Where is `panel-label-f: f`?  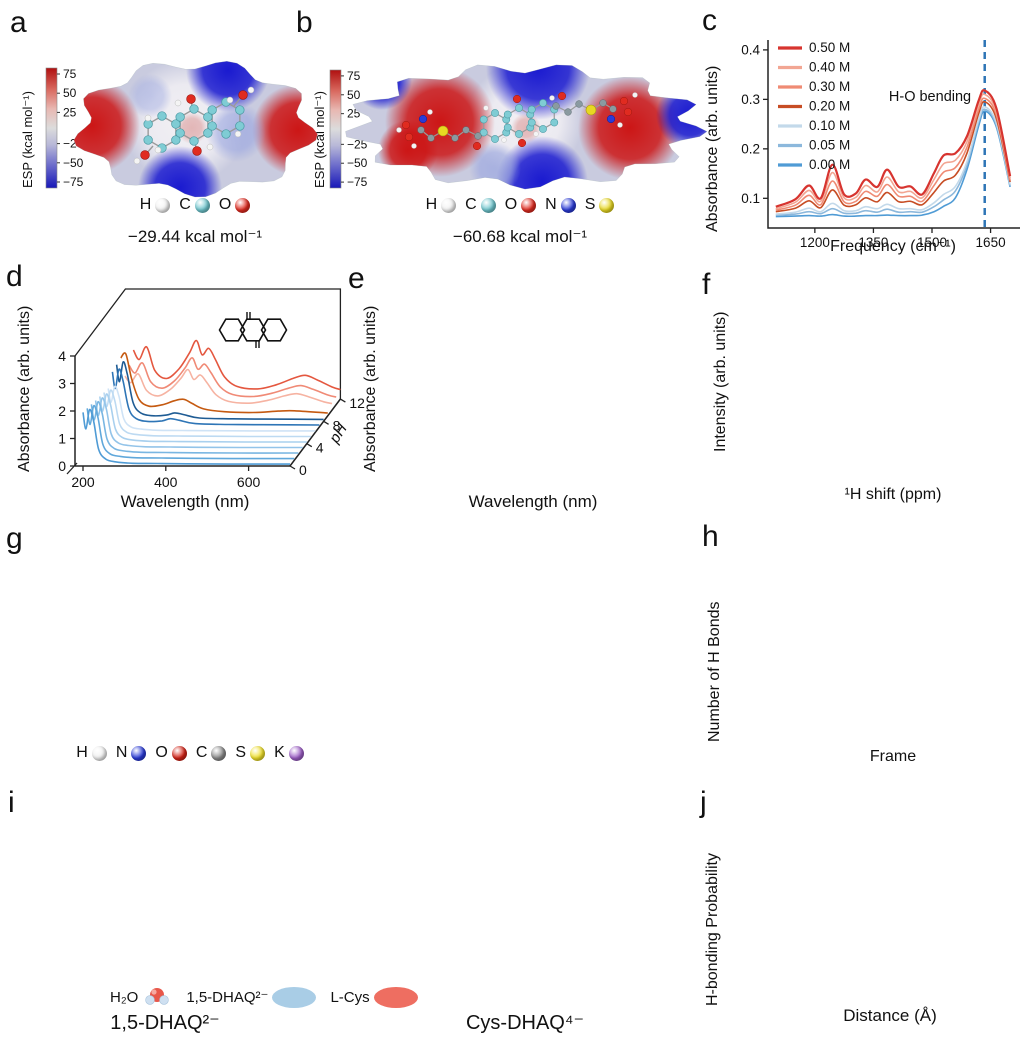
panel-label-f: f is located at coordinates (706, 284).